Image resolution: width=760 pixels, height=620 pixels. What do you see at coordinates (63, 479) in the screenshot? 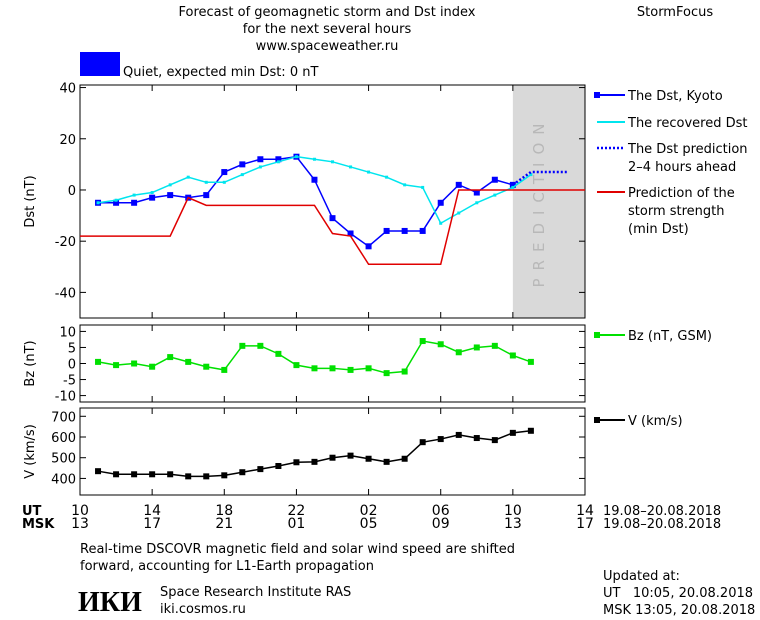
I see `y-tick-label: 400` at bounding box center [63, 479].